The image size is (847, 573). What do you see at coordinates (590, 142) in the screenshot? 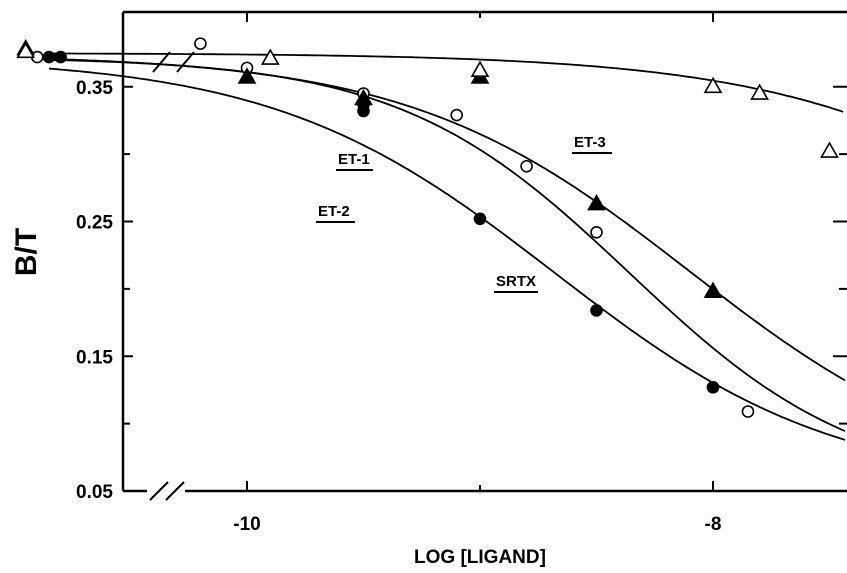
I see `series-label: ET-3` at bounding box center [590, 142].